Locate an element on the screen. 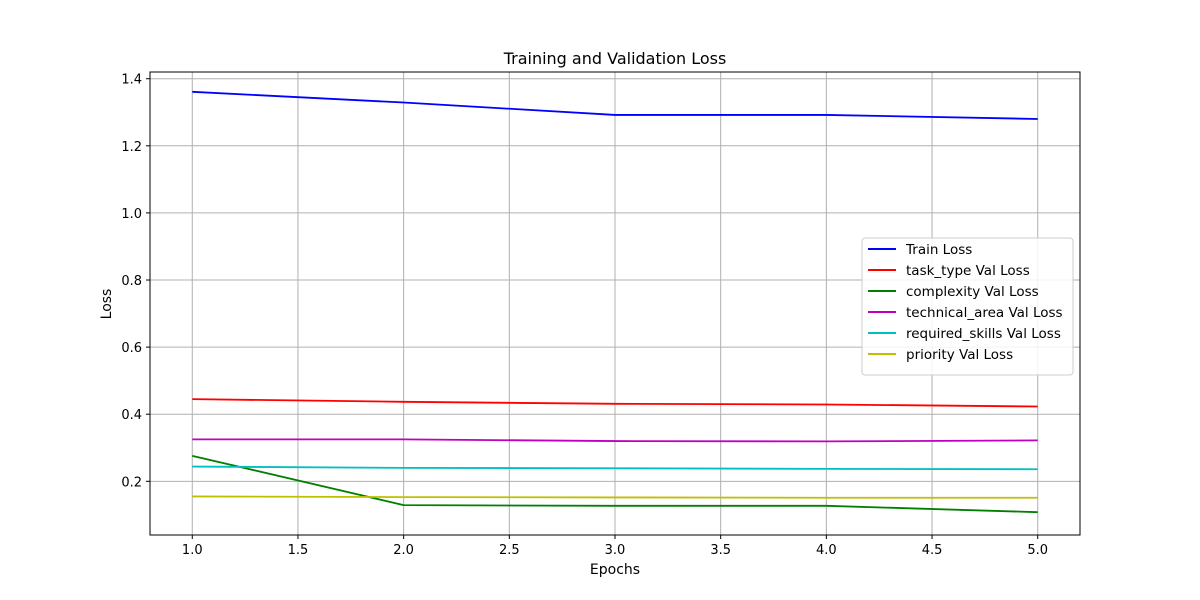 Image resolution: width=1200 pixels, height=600 pixels. y-tick-label: 0.4 is located at coordinates (131, 415).